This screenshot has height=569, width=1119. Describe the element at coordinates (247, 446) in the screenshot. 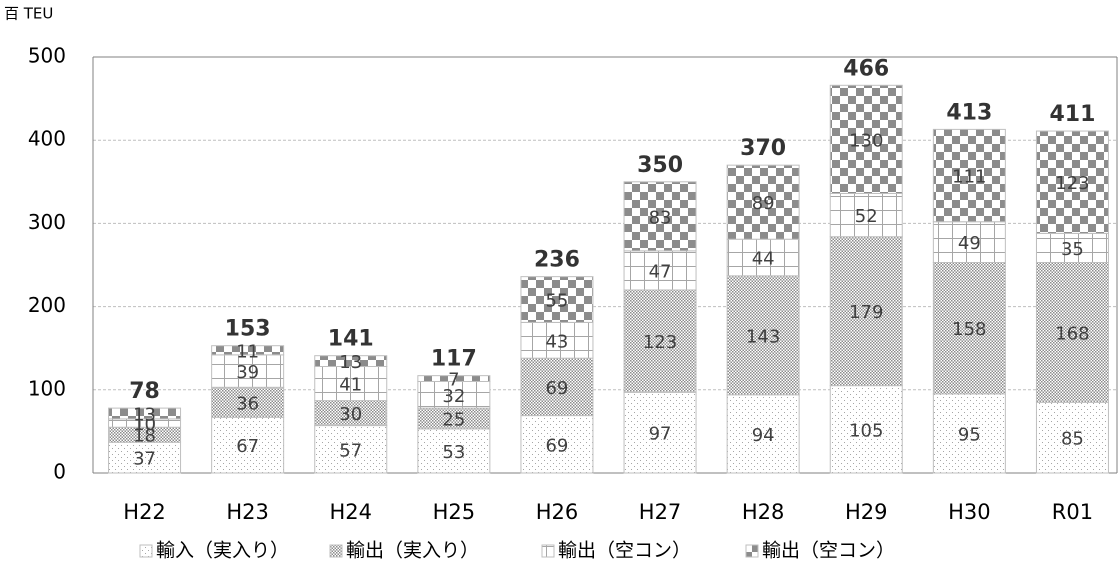

I see `value-label: 67` at that location.